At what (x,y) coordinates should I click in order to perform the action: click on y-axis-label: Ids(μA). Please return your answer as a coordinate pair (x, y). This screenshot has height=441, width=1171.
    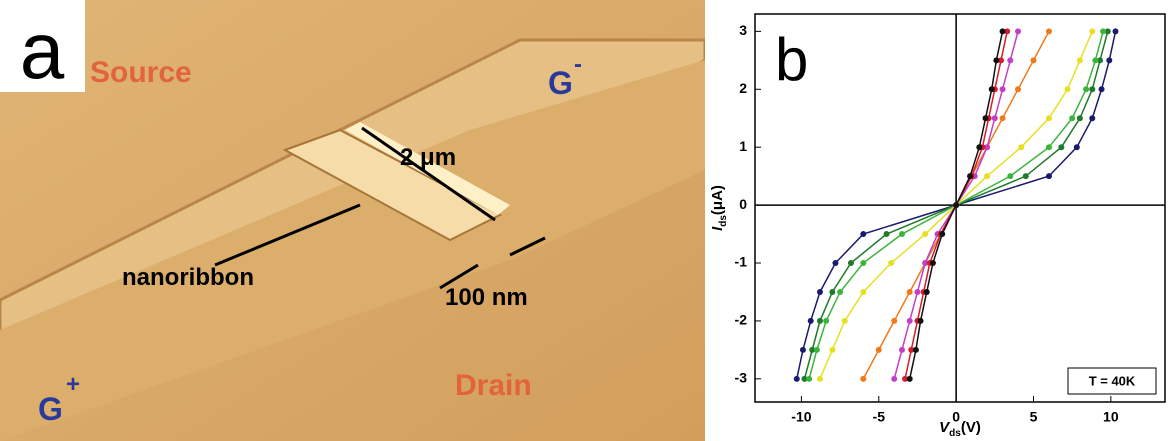
    Looking at the image, I should click on (719, 208).